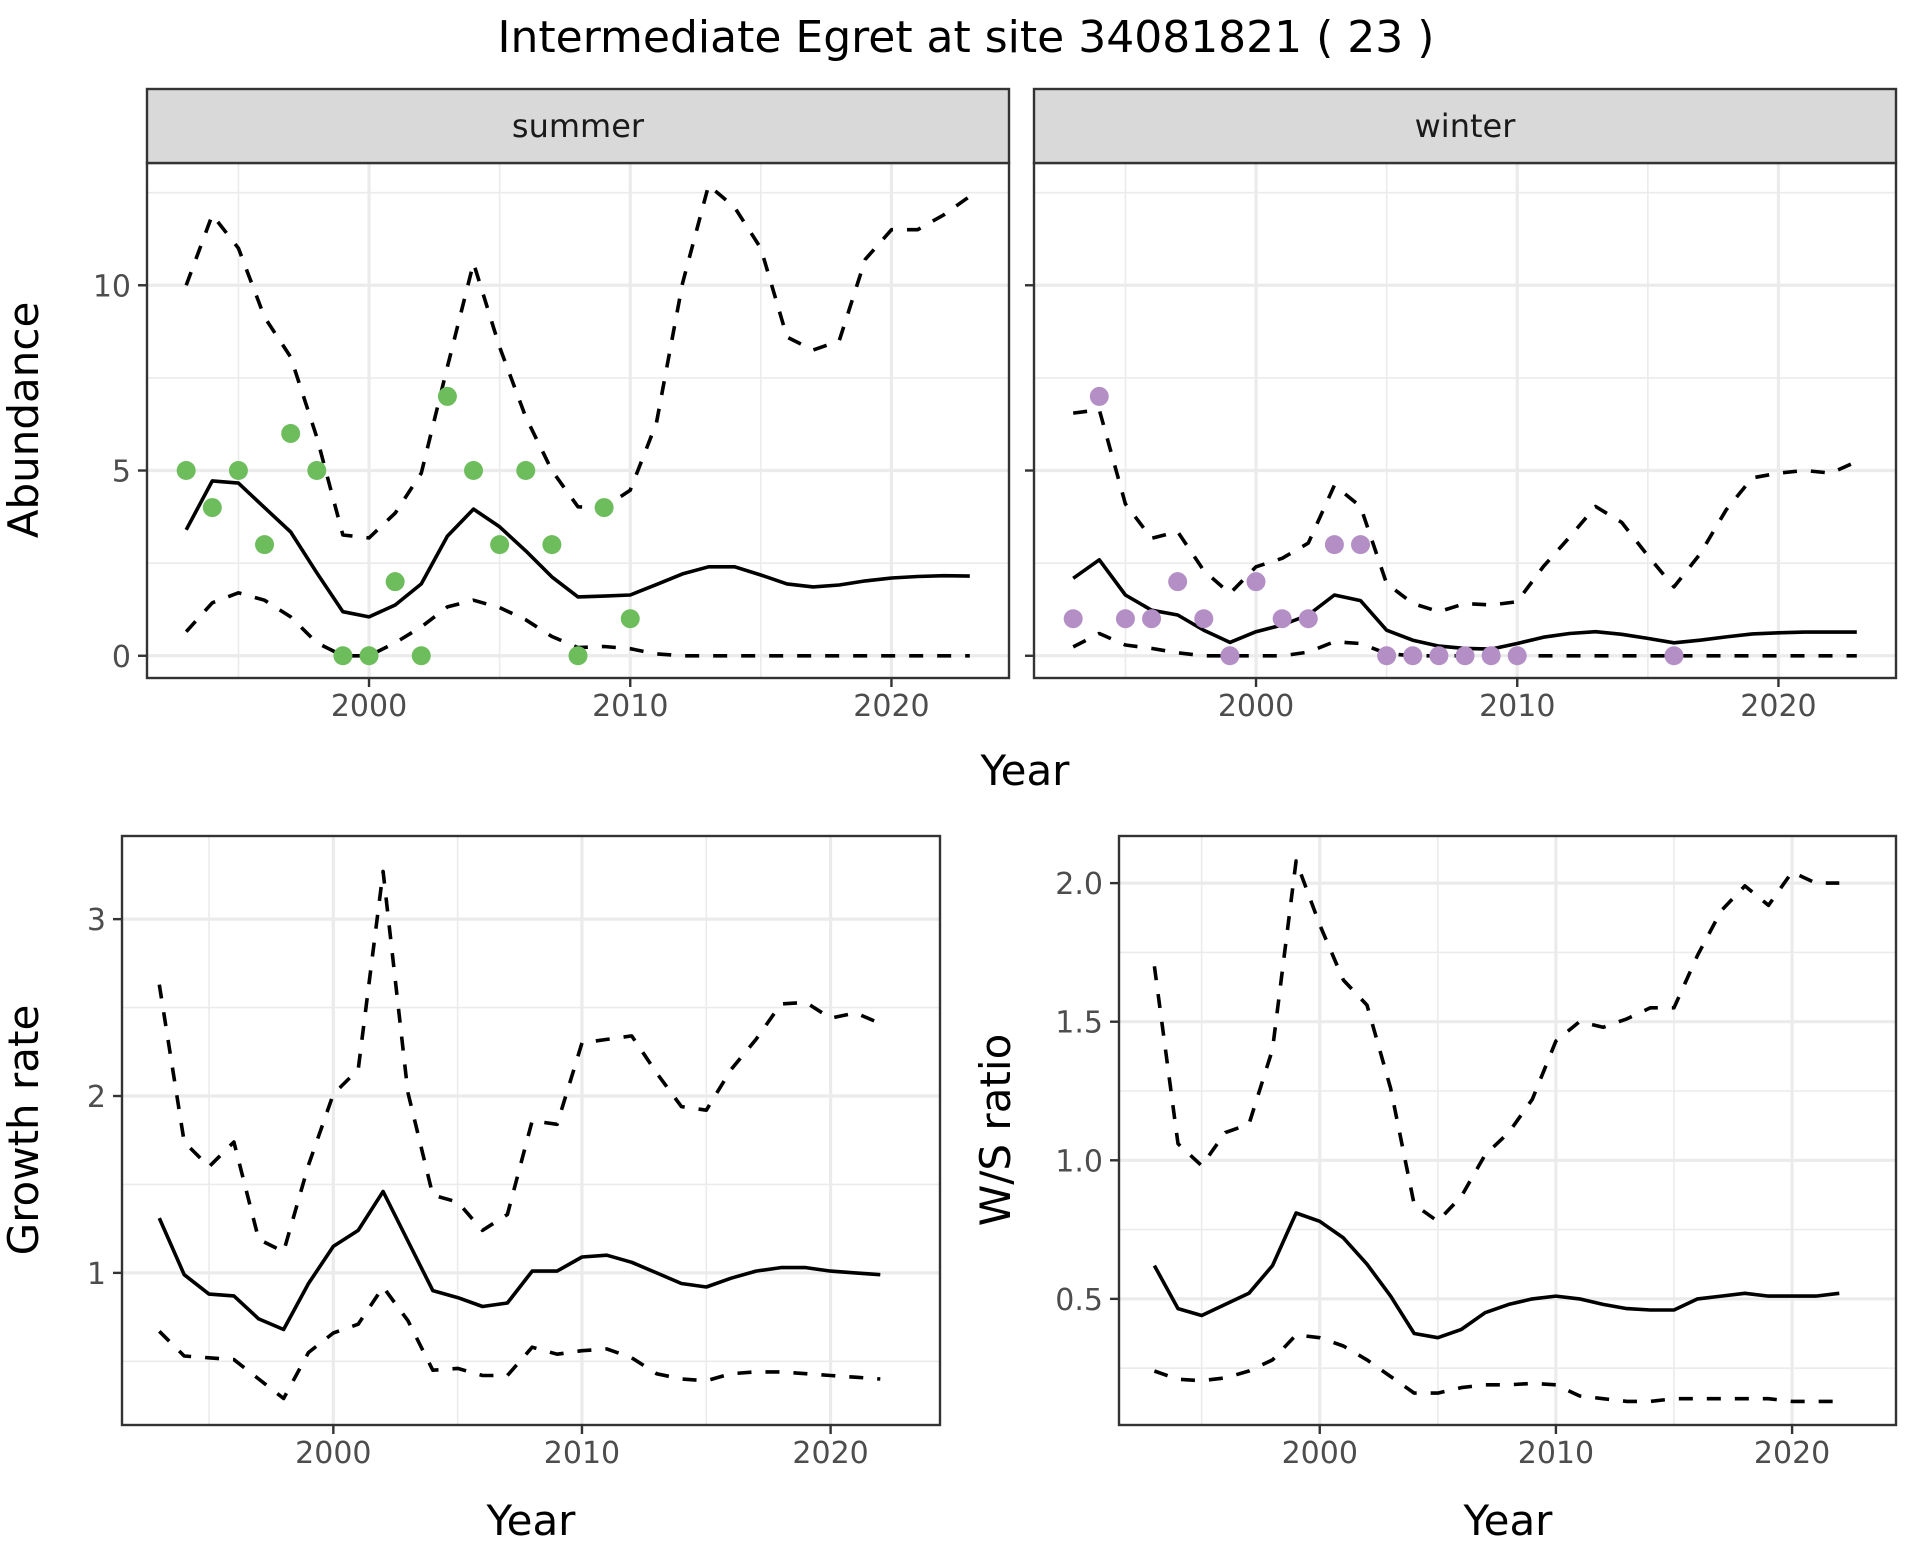 This screenshot has width=1920, height=1560. I want to click on y-tick-label: 5, so click(121, 472).